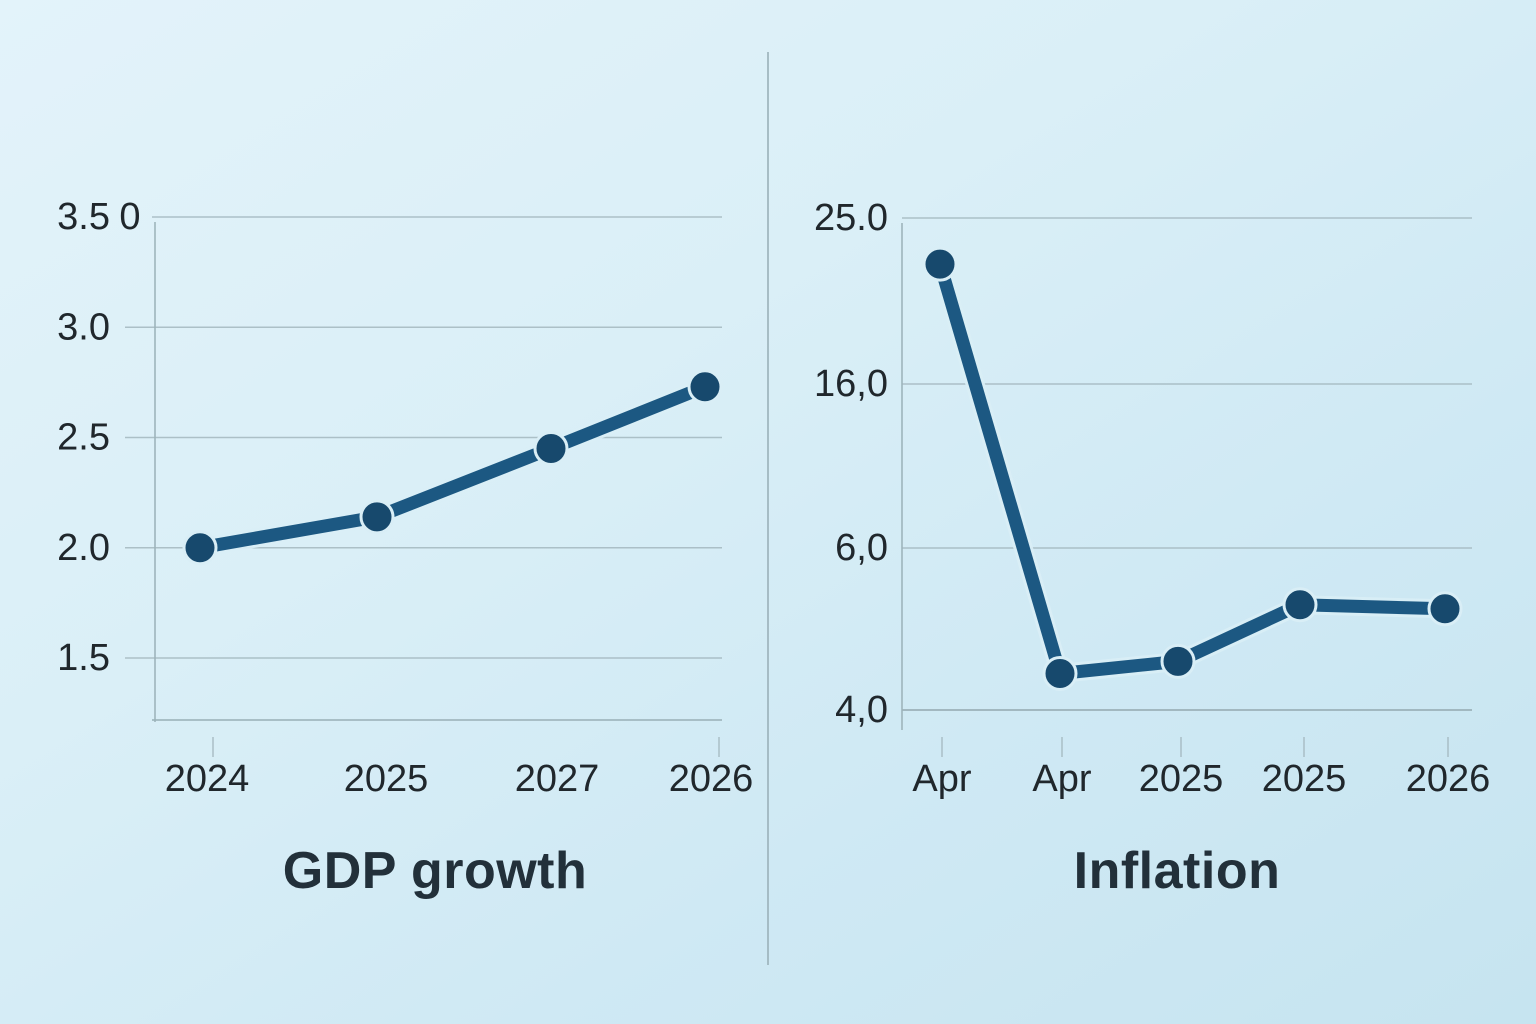 Image resolution: width=1536 pixels, height=1024 pixels. Describe the element at coordinates (861, 710) in the screenshot. I see `inflation-y-tick-label: 4,0` at that location.